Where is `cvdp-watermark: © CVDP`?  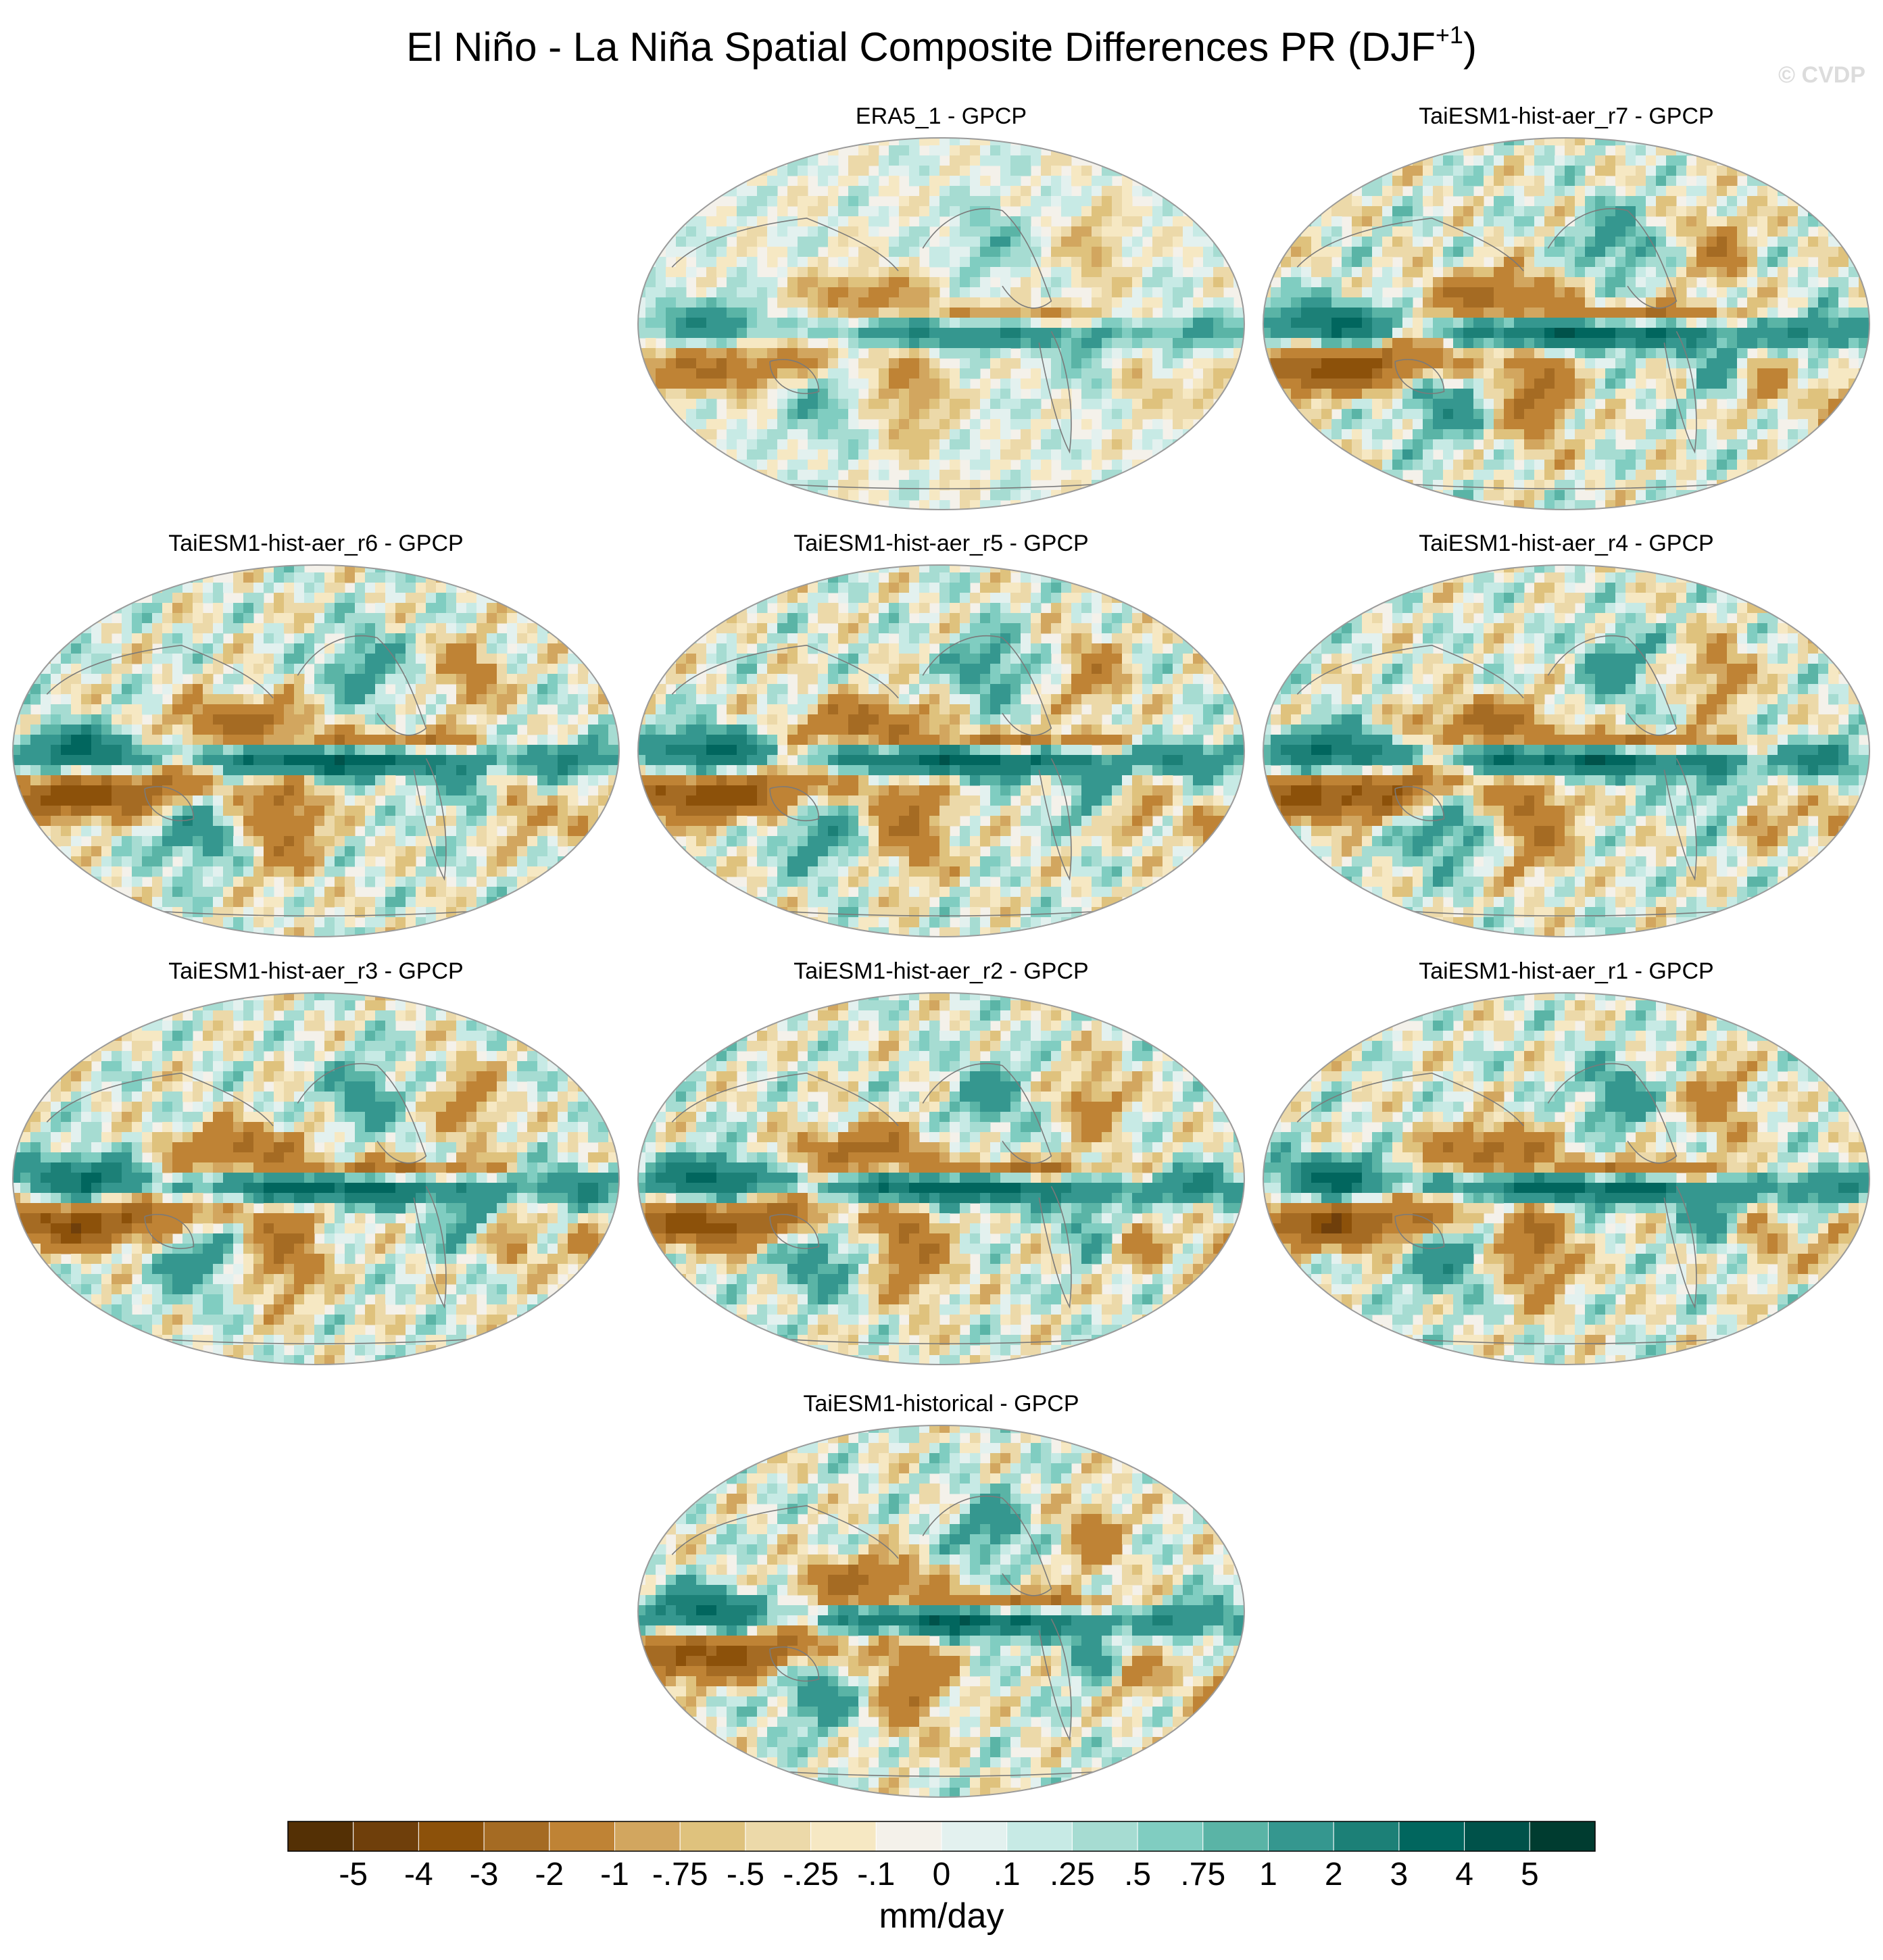
cvdp-watermark: © CVDP is located at coordinates (1821, 75).